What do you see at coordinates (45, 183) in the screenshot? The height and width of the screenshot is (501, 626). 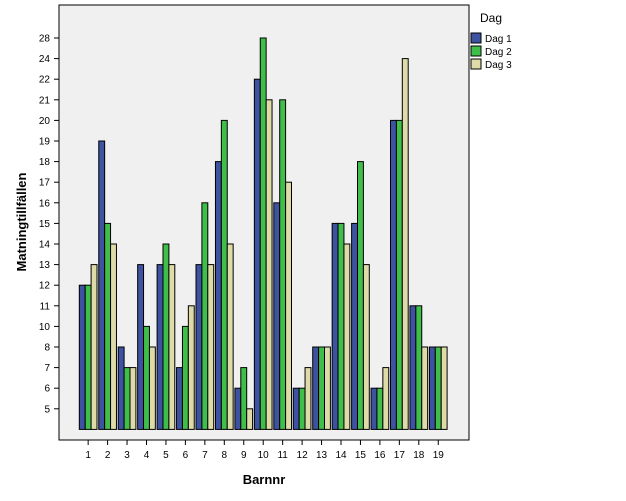 I see `y-tick-label: 17` at bounding box center [45, 183].